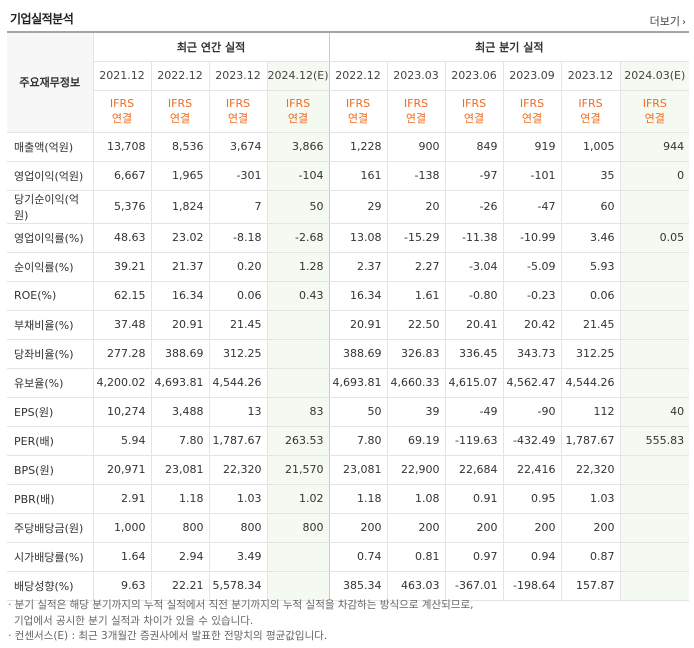 The width and height of the screenshot is (694, 648). What do you see at coordinates (179, 176) in the screenshot?
I see `table-cell: 1,965` at bounding box center [179, 176].